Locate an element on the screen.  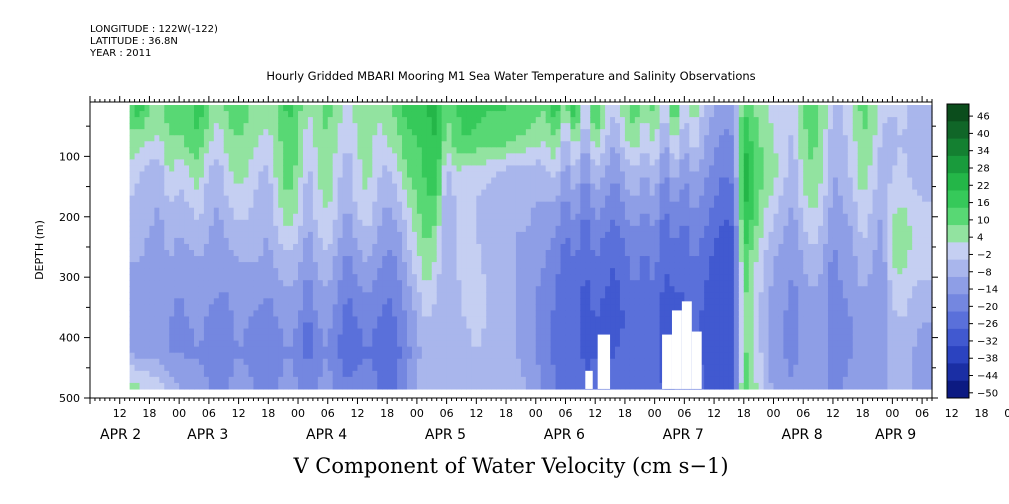
longitude-label: LONGITUDE : 122W(-122) is located at coordinates (154, 29).